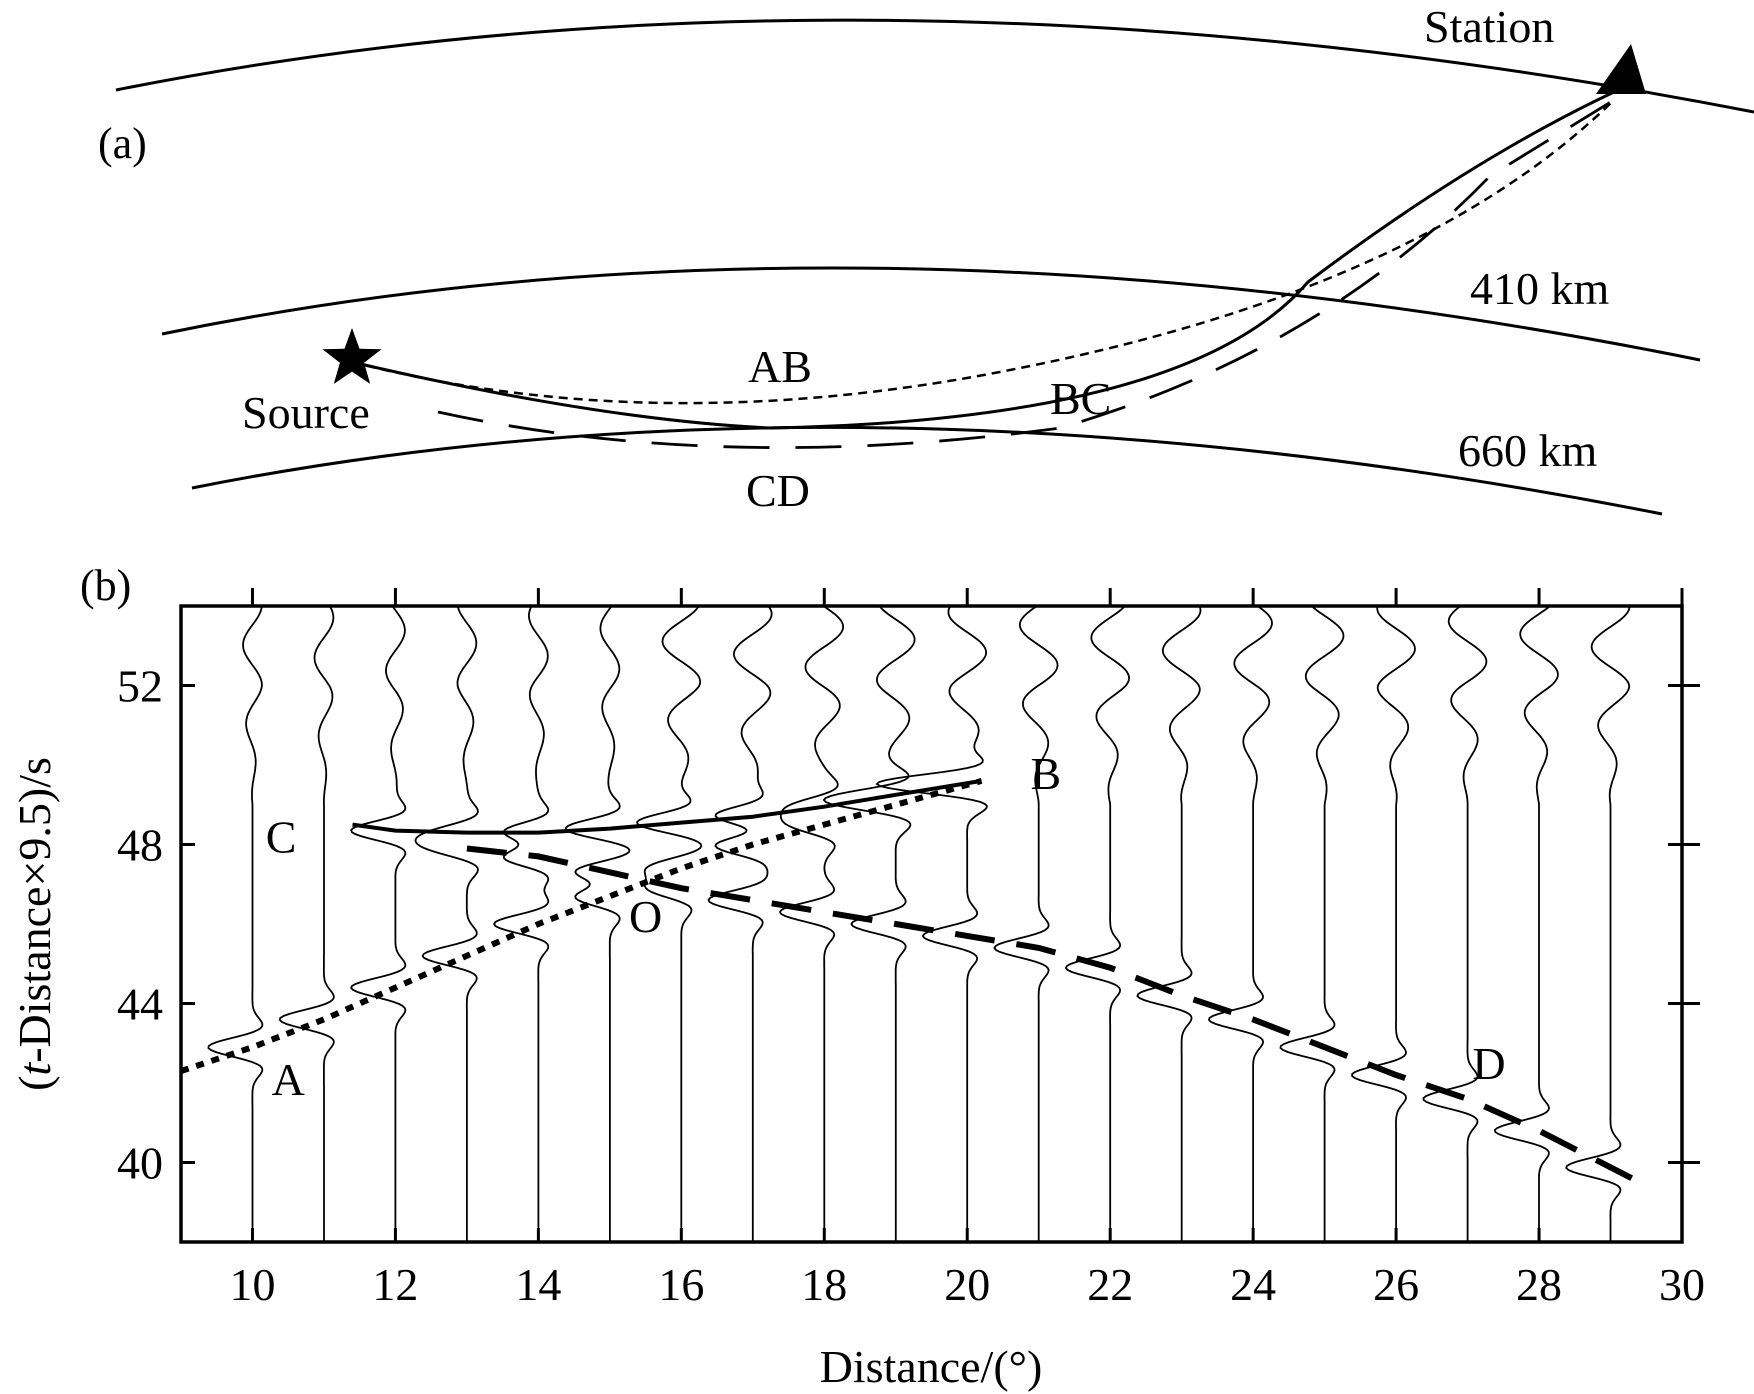 This screenshot has height=1394, width=1754. What do you see at coordinates (667, 806) in the screenshot?
I see `branch-line-cb` at bounding box center [667, 806].